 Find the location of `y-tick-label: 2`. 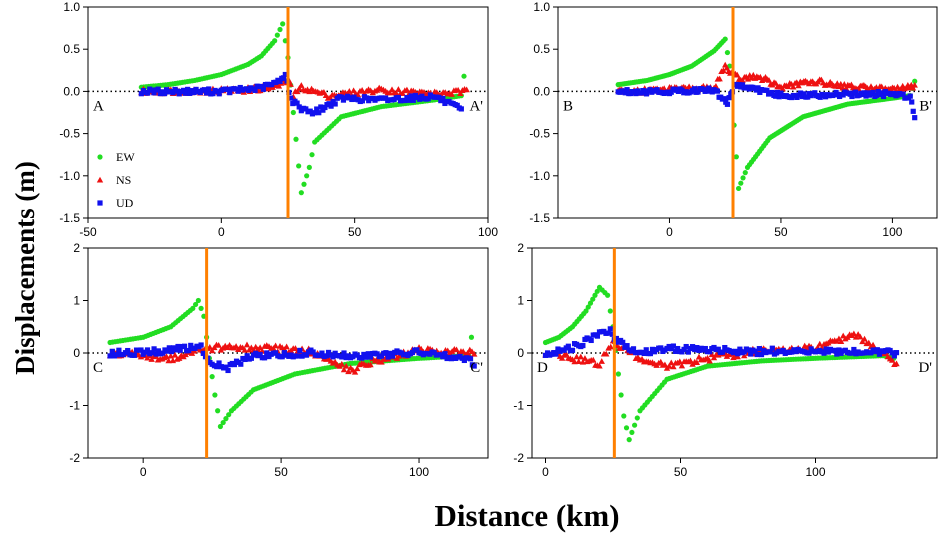

y-tick-label: 2 is located at coordinates (76, 248).